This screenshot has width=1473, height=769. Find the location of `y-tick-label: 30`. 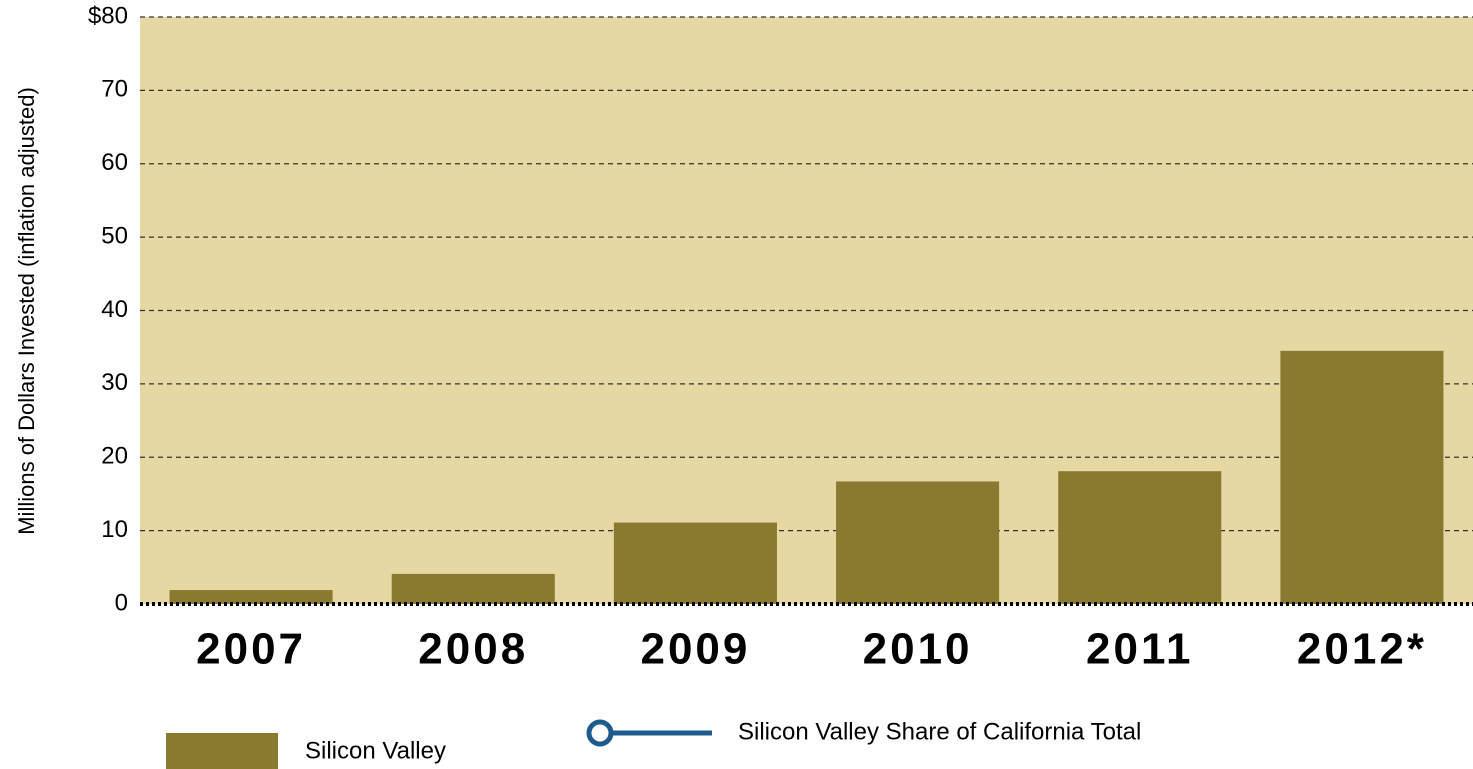

y-tick-label: 30 is located at coordinates (114, 382).